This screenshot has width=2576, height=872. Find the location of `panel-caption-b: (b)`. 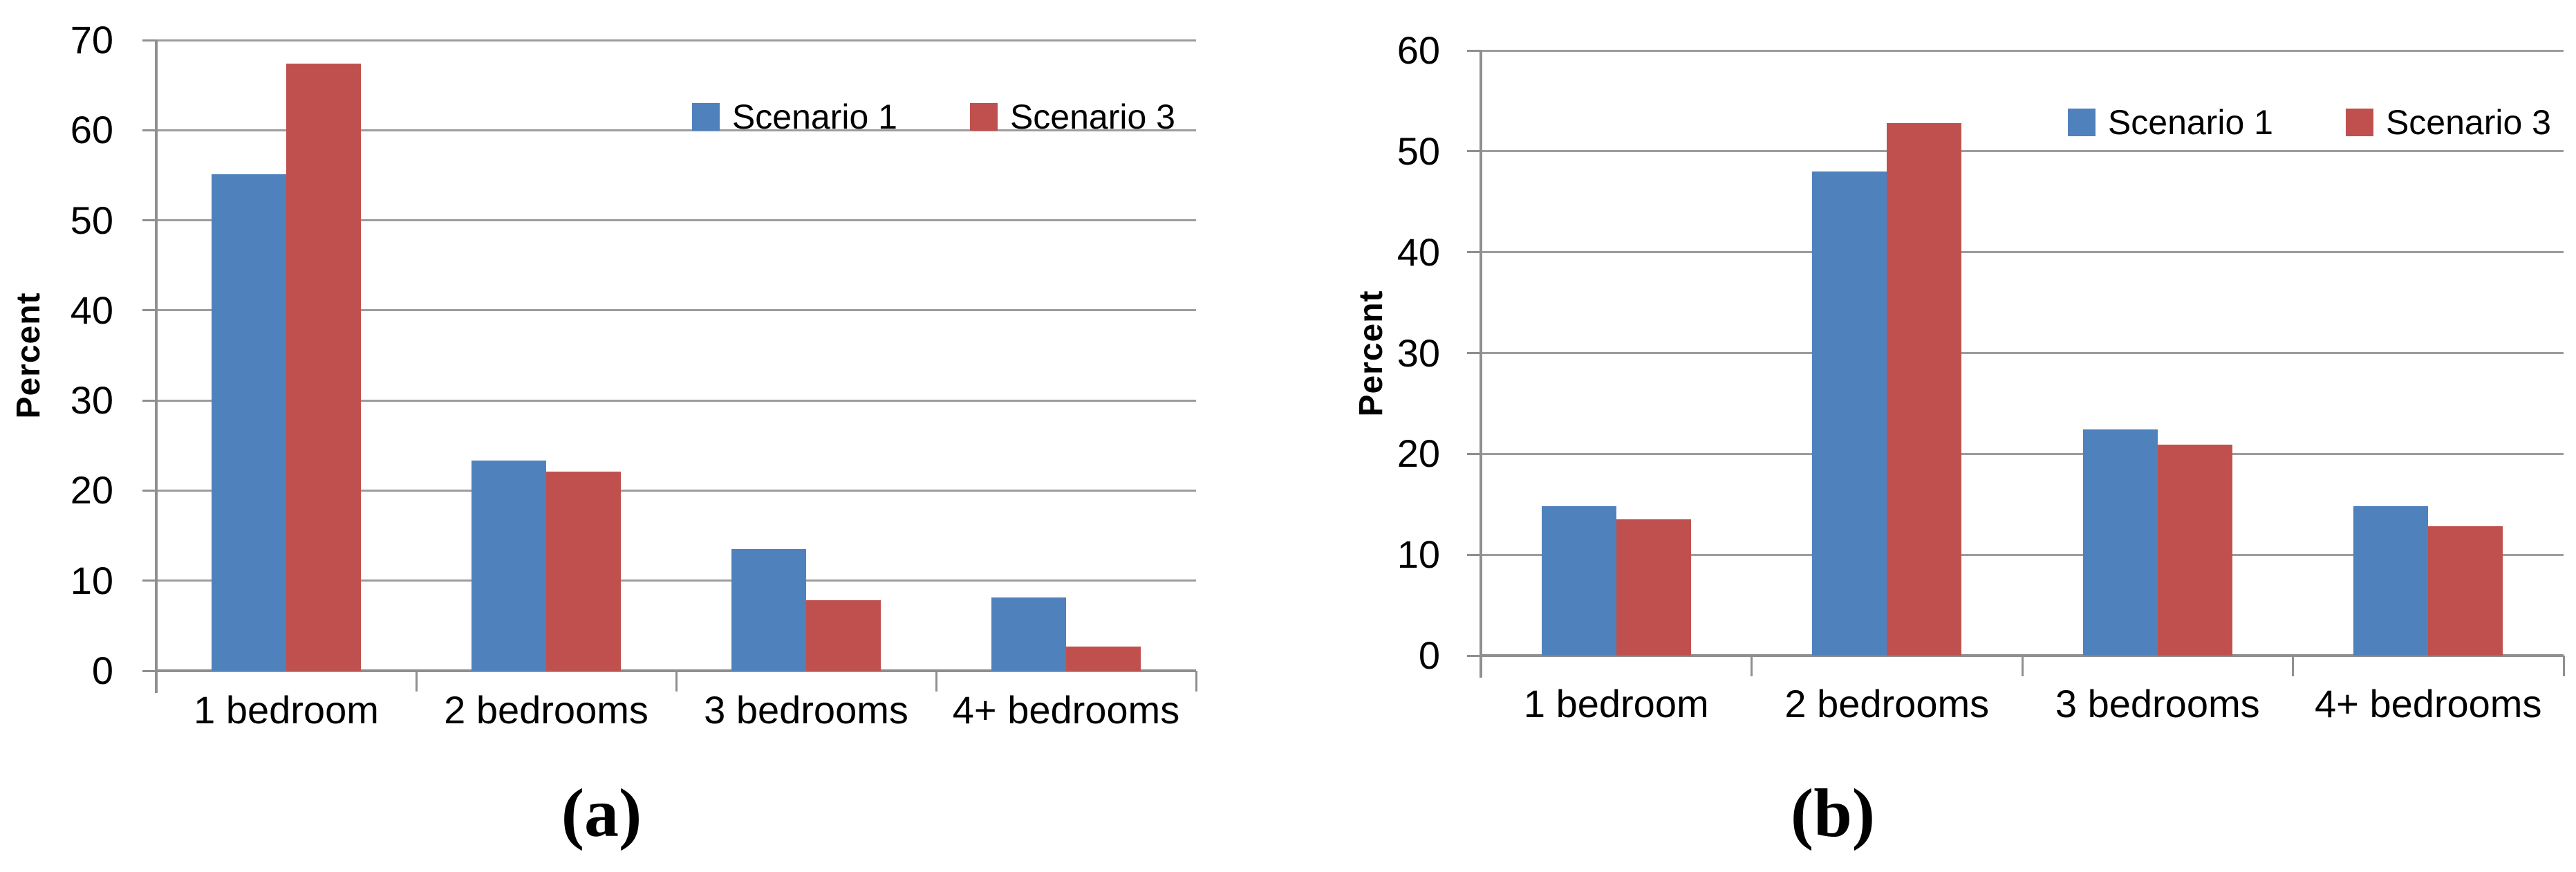

panel-caption-b: (b) is located at coordinates (1833, 813).